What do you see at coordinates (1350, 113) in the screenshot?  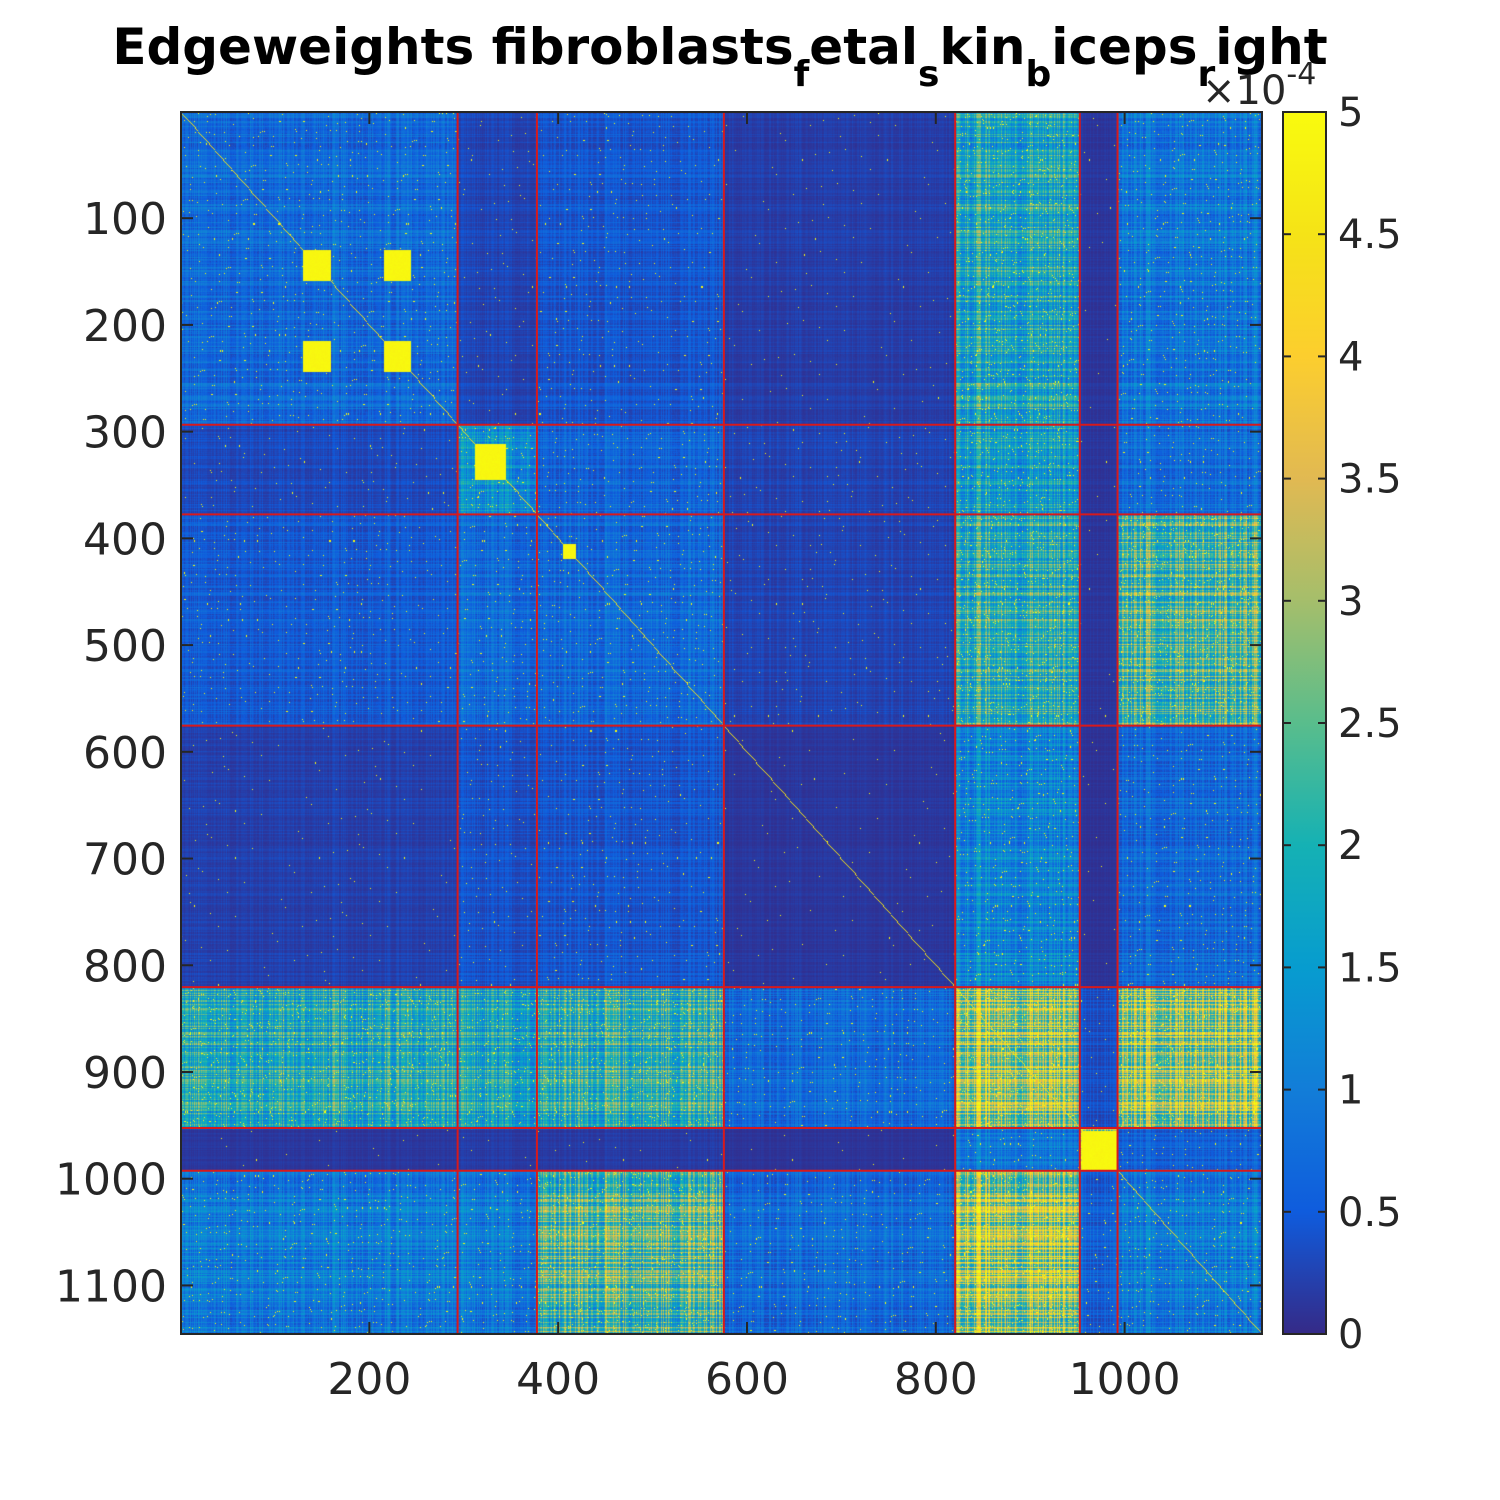 I see `colorbar-tick-label: 5` at bounding box center [1350, 113].